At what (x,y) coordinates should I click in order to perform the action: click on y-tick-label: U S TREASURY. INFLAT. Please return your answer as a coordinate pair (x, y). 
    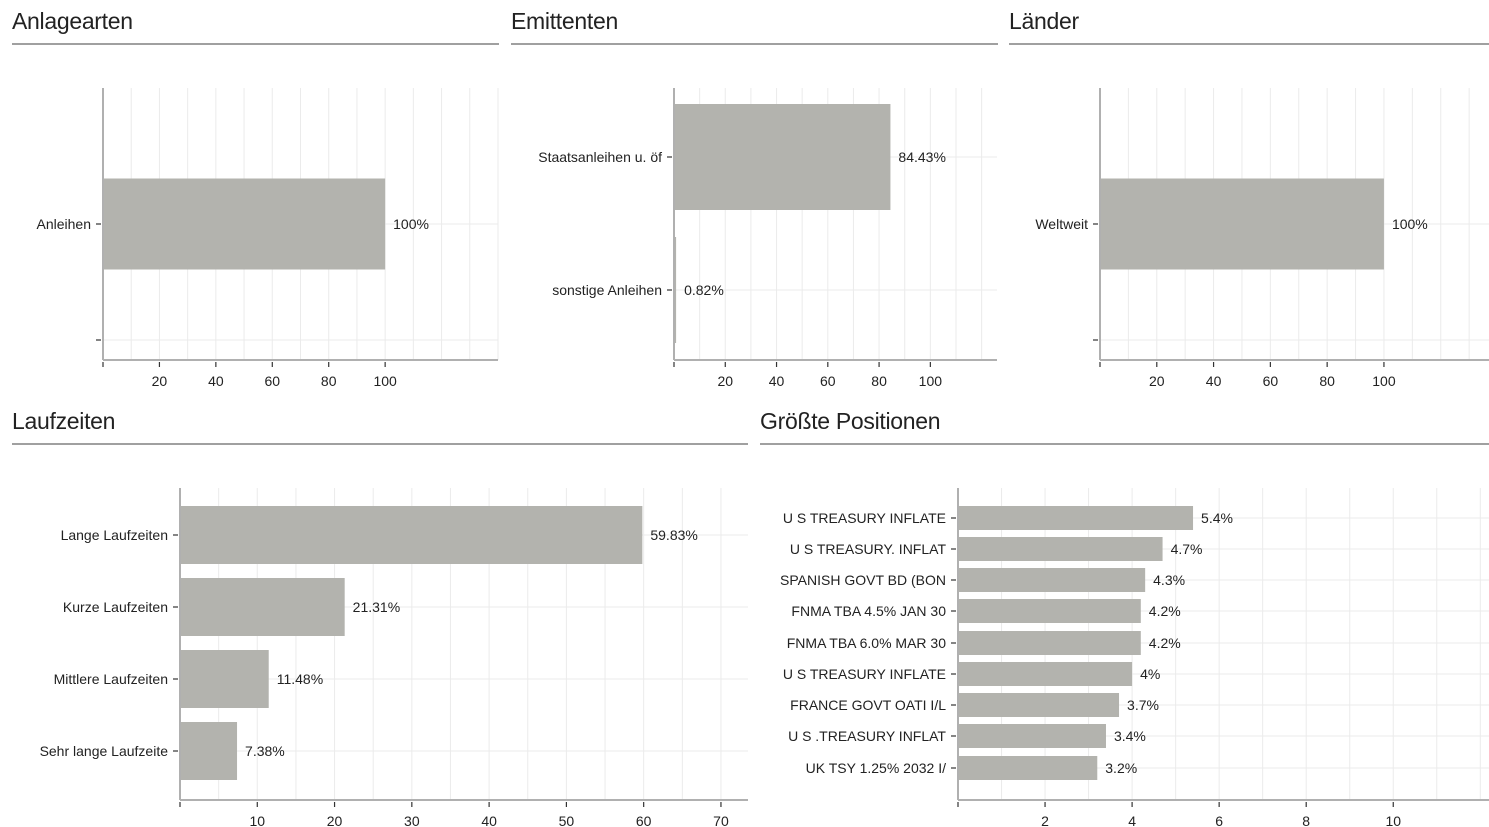
    Looking at the image, I should click on (868, 549).